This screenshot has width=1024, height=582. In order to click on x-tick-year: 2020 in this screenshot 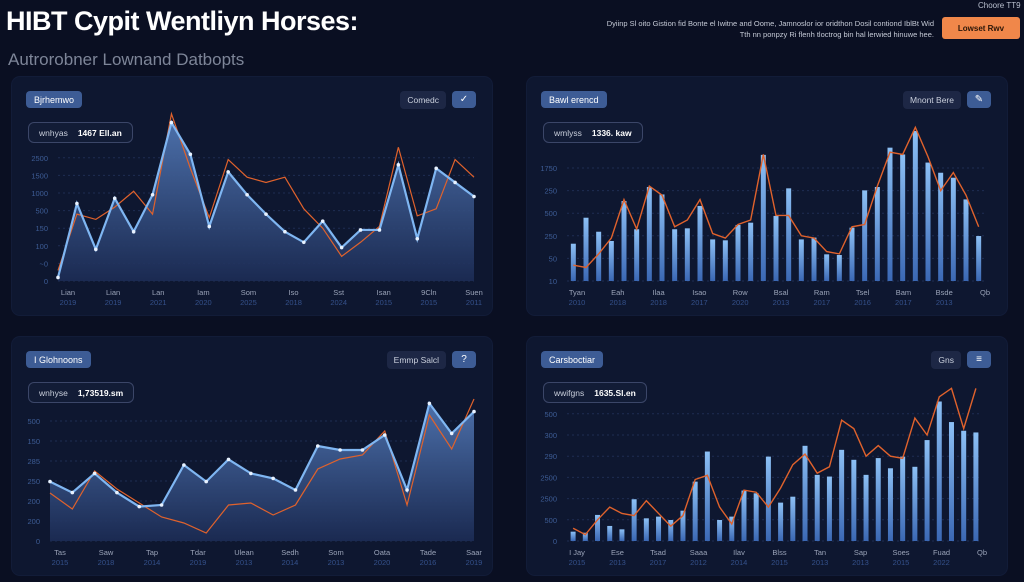, I will do `click(382, 562)`.